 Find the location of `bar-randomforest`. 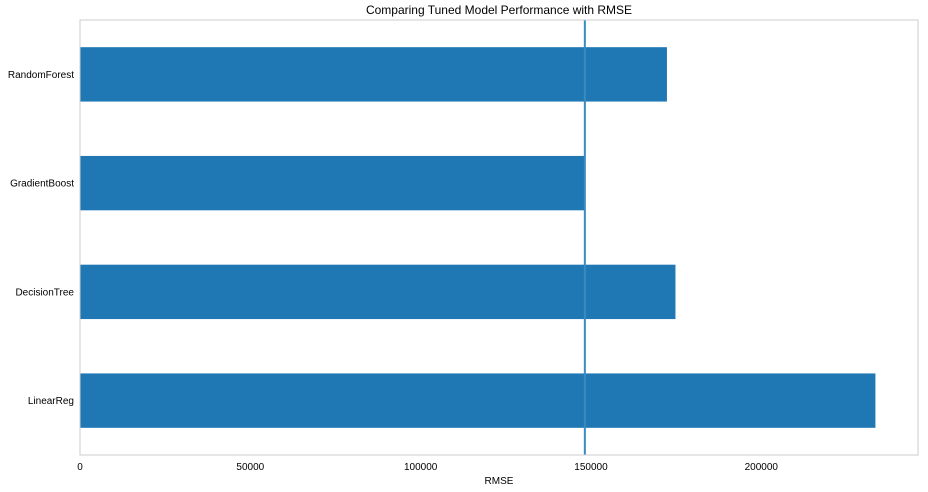

bar-randomforest is located at coordinates (373, 74).